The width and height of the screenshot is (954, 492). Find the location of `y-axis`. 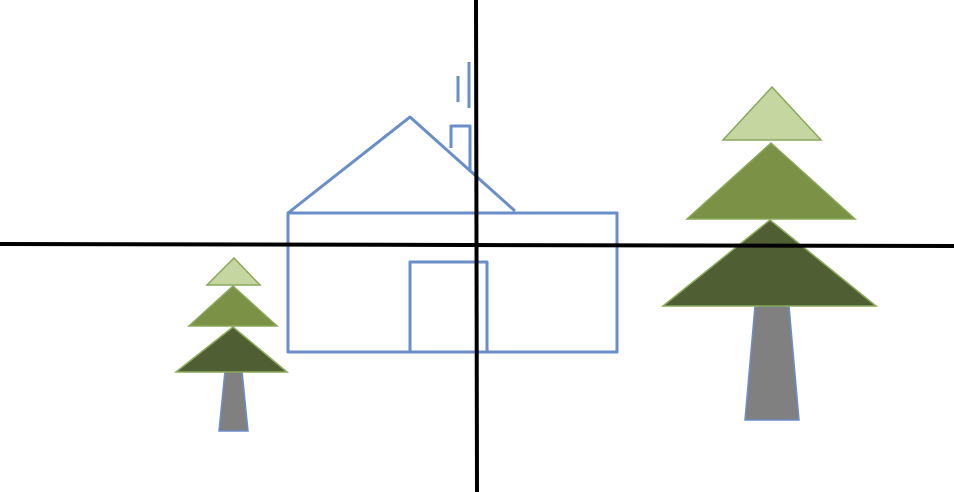

y-axis is located at coordinates (476, 246).